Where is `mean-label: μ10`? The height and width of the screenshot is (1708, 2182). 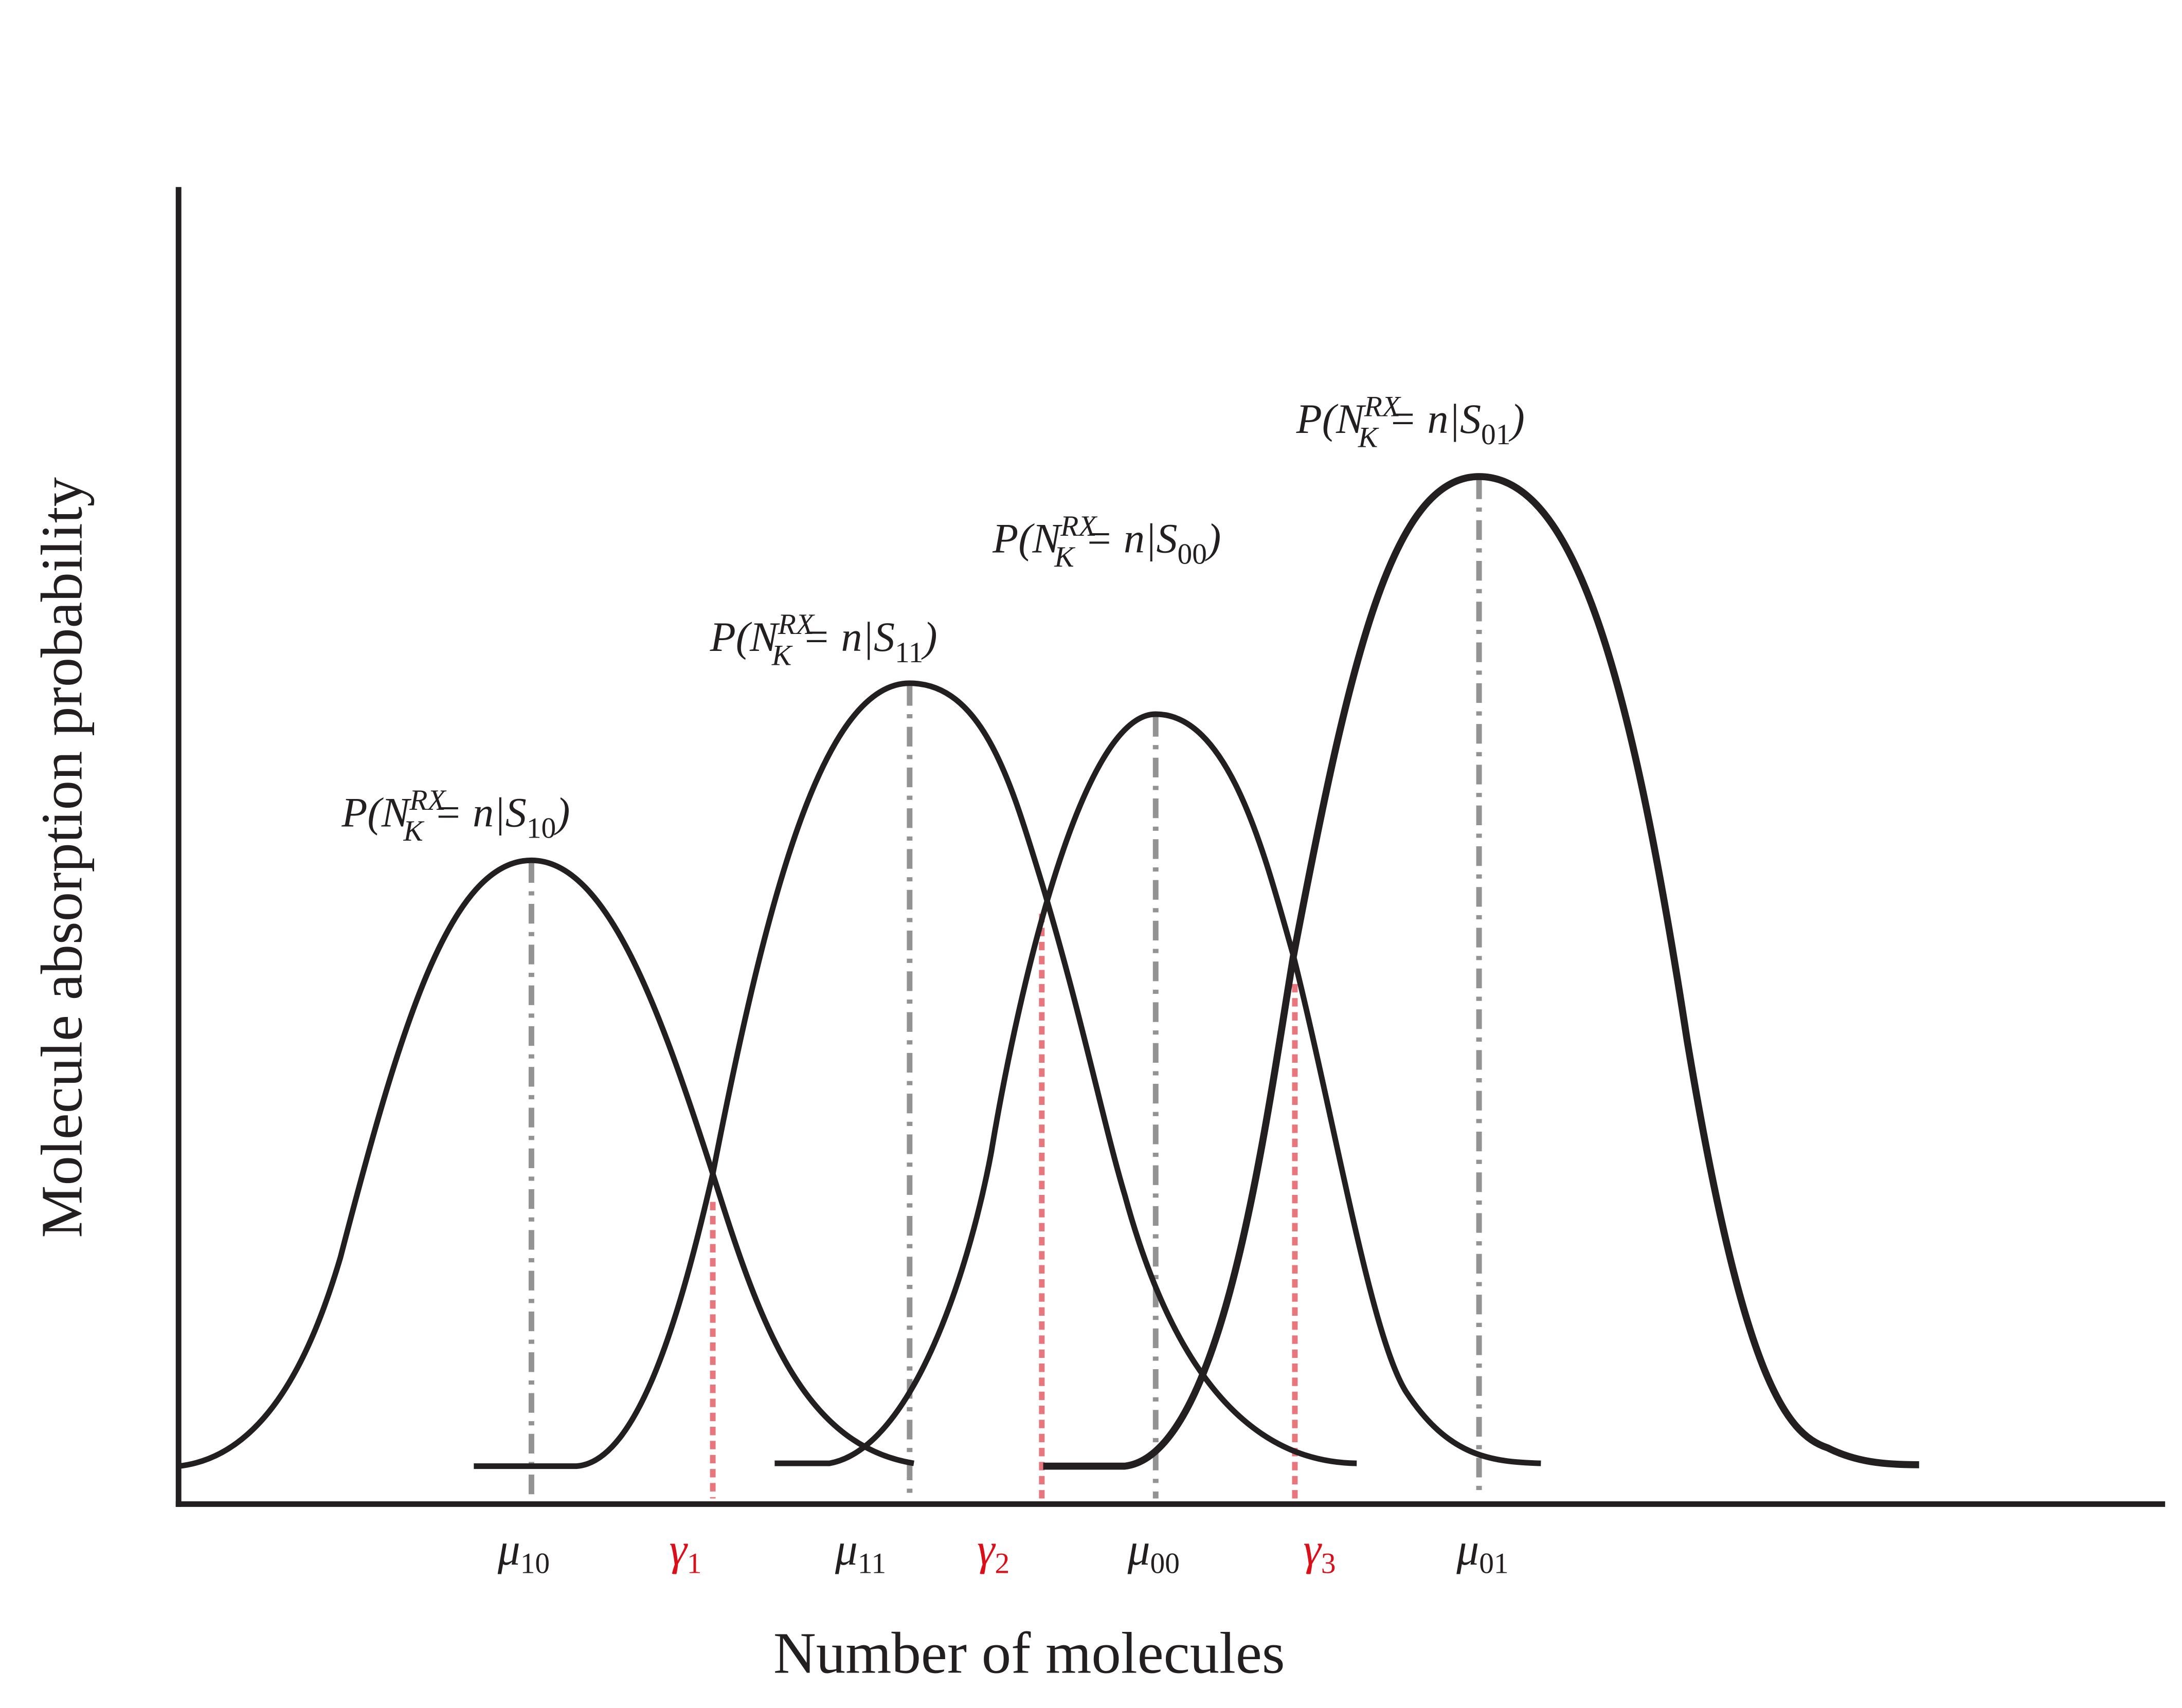
mean-label: μ10 is located at coordinates (523, 1551).